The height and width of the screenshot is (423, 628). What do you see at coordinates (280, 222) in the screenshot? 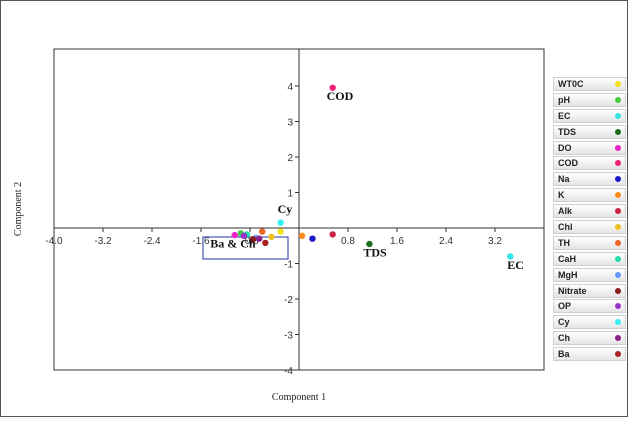
I see `point-cy` at bounding box center [280, 222].